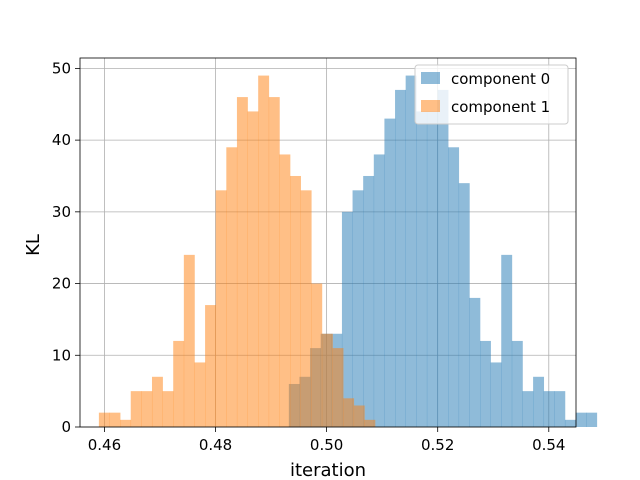 This screenshot has width=640, height=480. I want to click on x-axis-ticks: 0.46 0.48 0.50 0.52 0.54, so click(326, 440).